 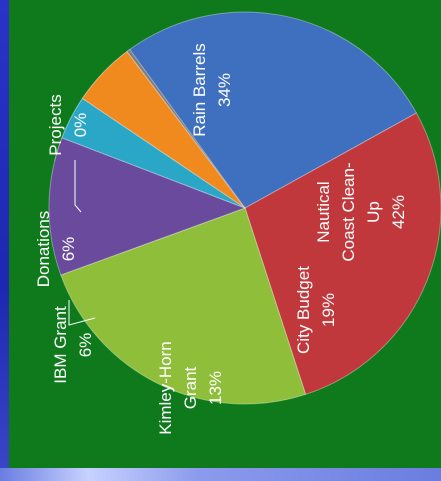 I want to click on slice-percent-label: 0%, so click(x=80, y=125).